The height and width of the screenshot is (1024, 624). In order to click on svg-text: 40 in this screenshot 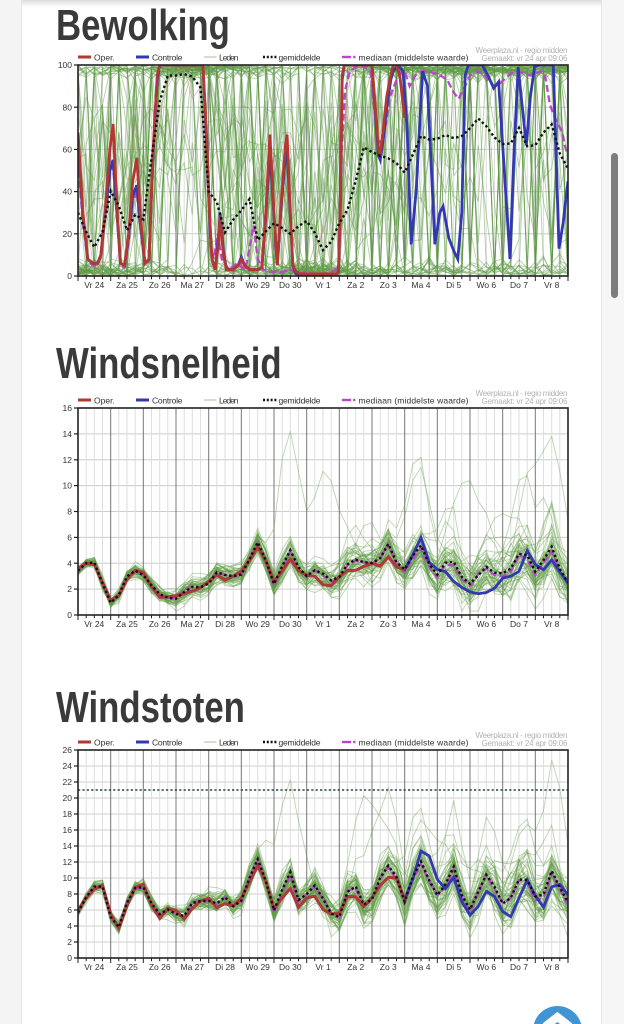, I will do `click(68, 192)`.